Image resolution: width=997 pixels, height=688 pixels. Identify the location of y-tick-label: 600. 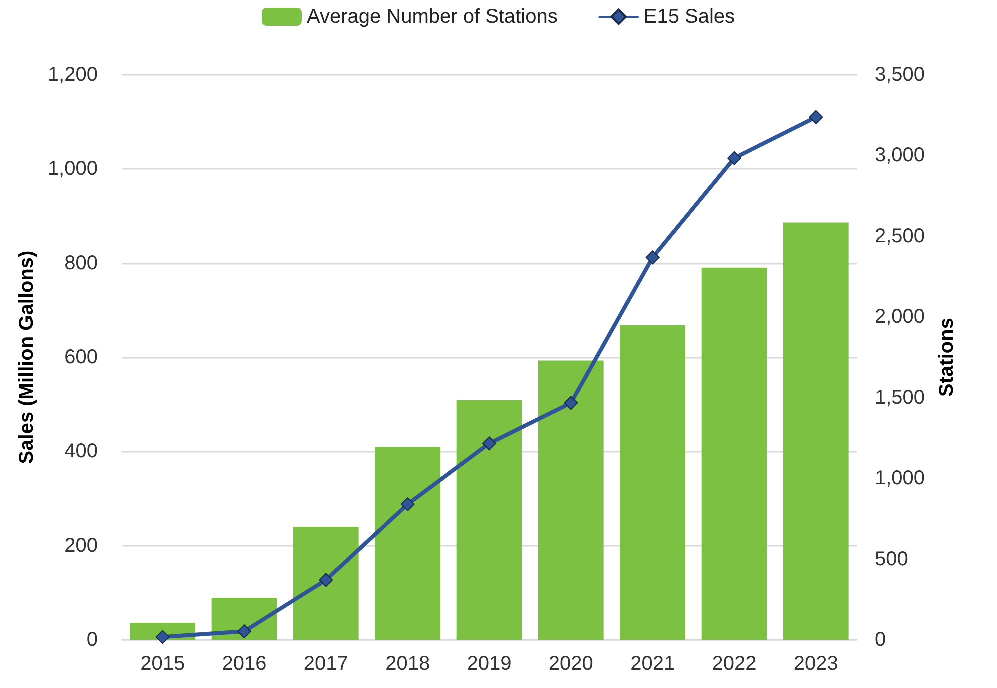
(81, 357).